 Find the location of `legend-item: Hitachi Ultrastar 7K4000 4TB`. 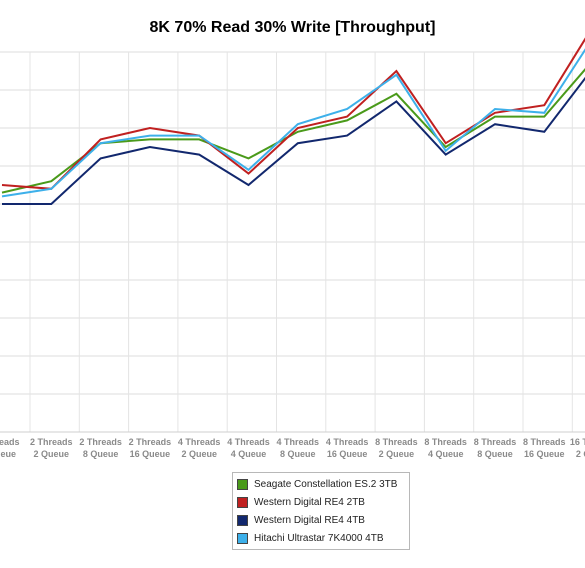

legend-item: Hitachi Ultrastar 7K4000 4TB is located at coordinates (321, 538).